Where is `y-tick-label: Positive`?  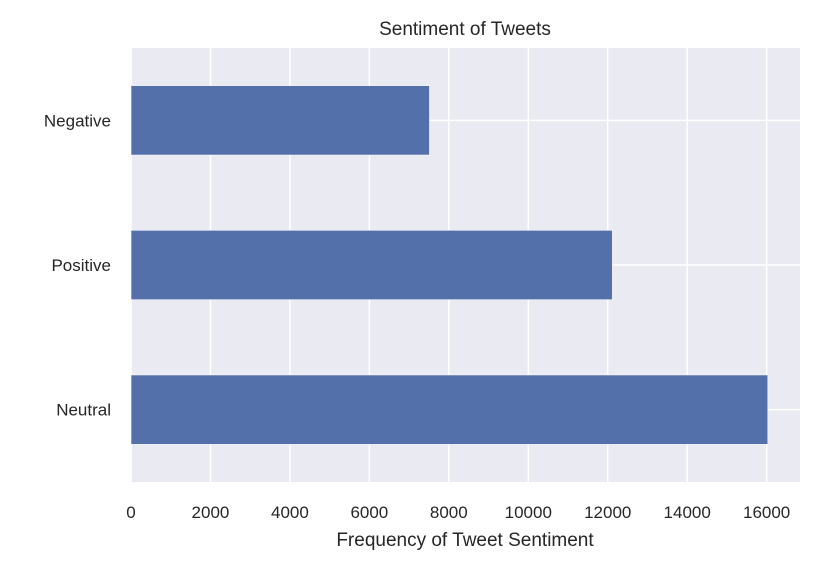 y-tick-label: Positive is located at coordinates (81, 265).